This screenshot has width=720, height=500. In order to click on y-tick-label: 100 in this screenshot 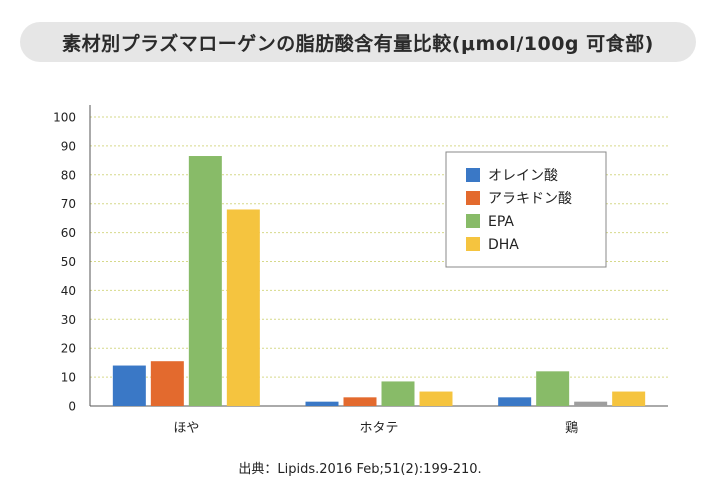, I will do `click(64, 118)`.